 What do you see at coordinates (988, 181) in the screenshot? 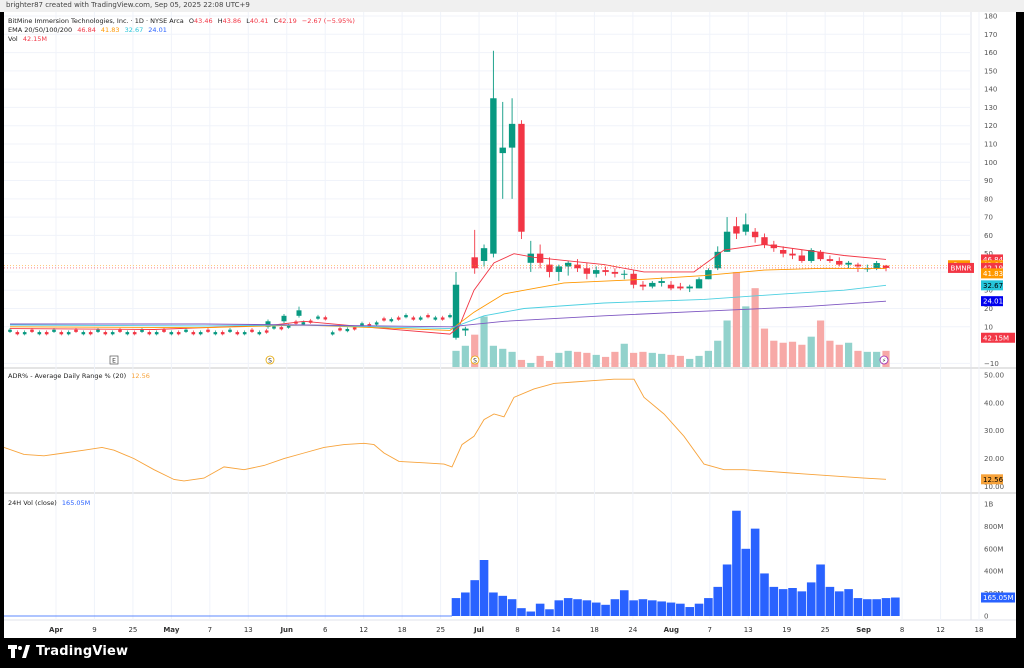
I see `price-tick-label: 90` at bounding box center [988, 181].